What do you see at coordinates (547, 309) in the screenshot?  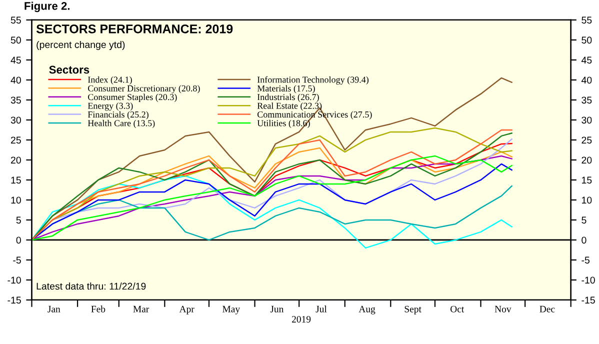 I see `x-tick-label: Dec` at bounding box center [547, 309].